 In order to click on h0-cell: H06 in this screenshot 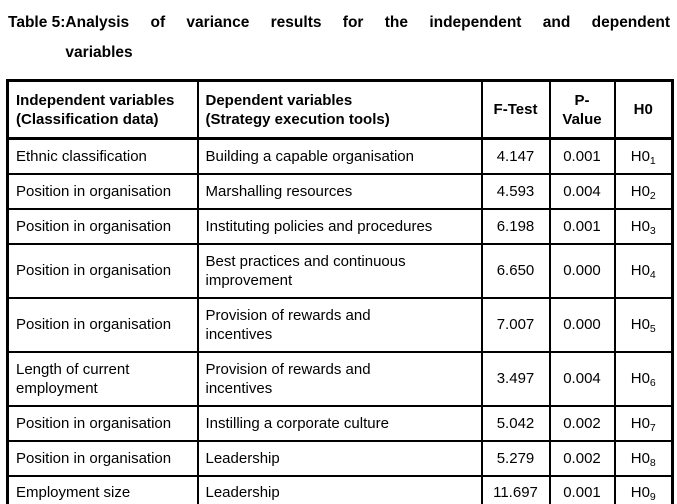, I will do `click(643, 378)`.